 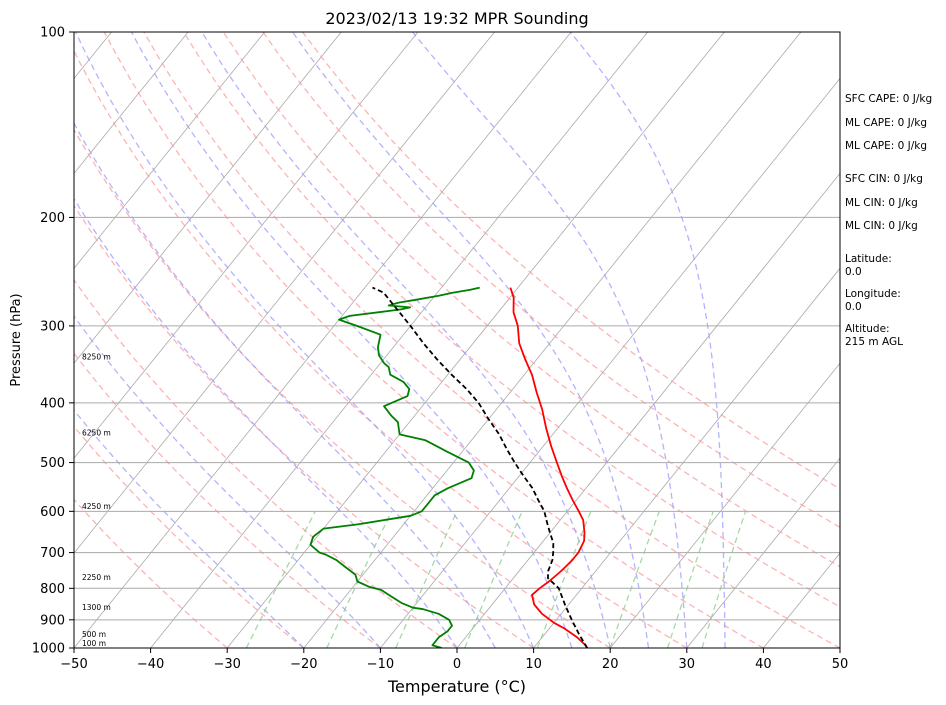 I want to click on ml-cin-text-2: ML CIN: 0 J/kg, so click(x=881, y=226).